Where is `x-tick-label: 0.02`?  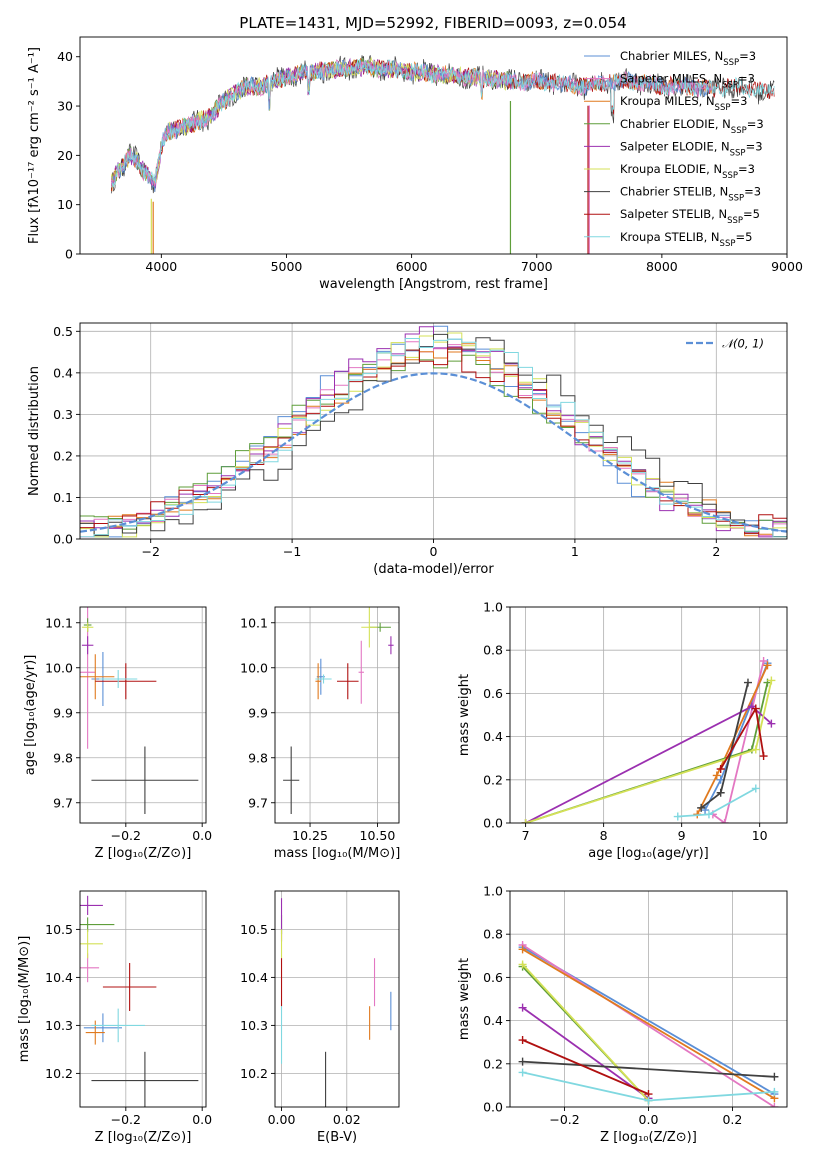
x-tick-label: 0.02 is located at coordinates (347, 1119).